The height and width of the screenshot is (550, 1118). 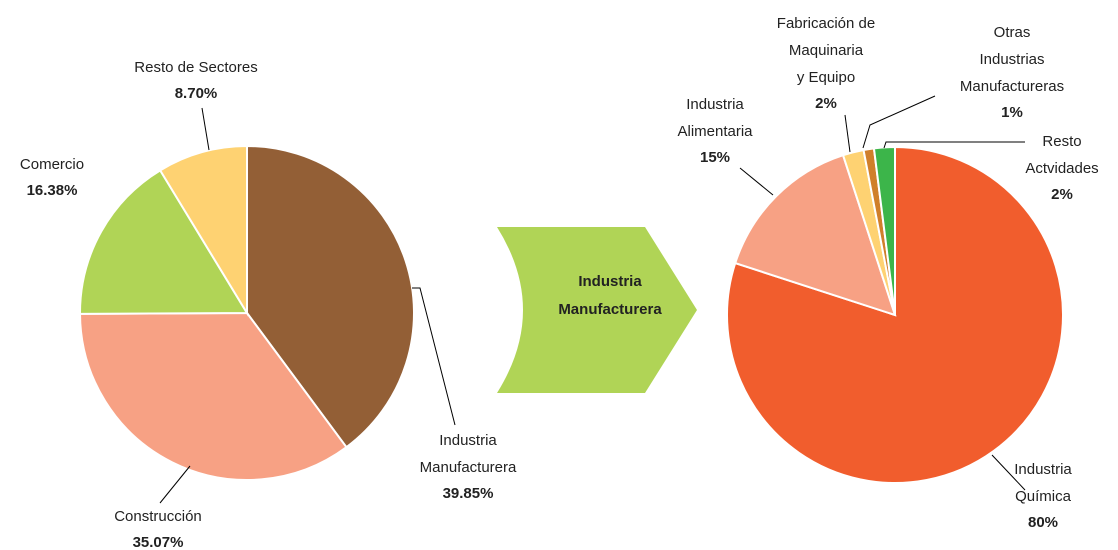 What do you see at coordinates (196, 93) in the screenshot?
I see `slice-value-label: 8.70%` at bounding box center [196, 93].